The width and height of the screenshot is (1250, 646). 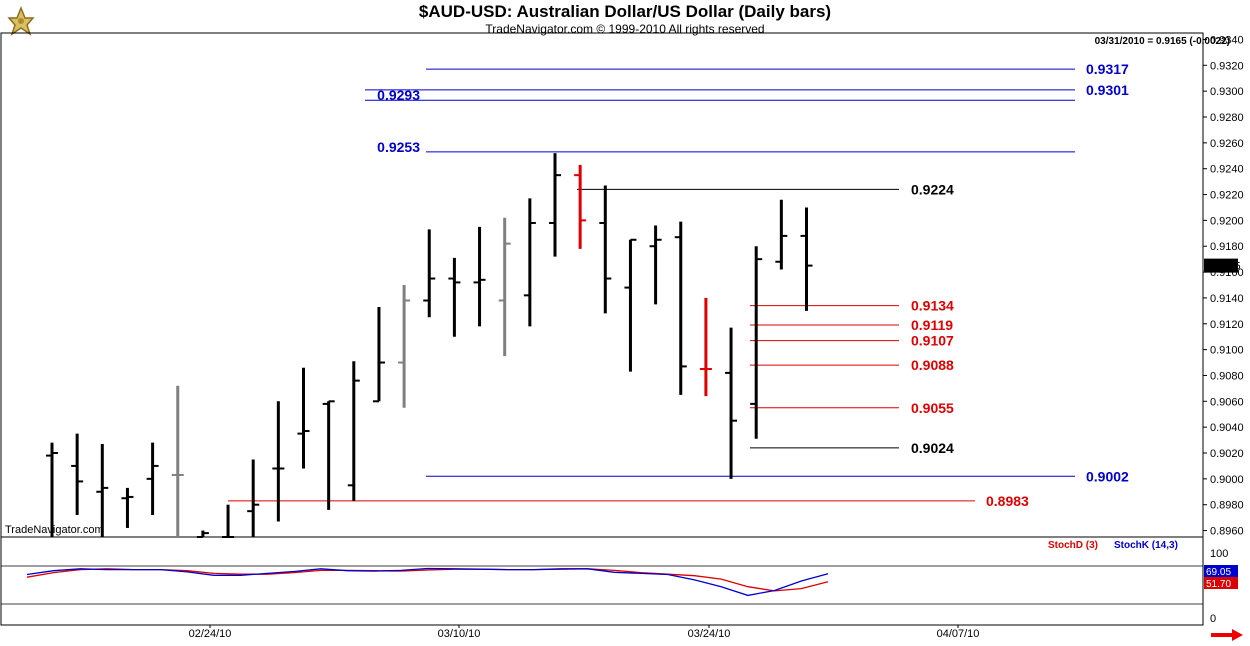 I want to click on level-label: 0.9088, so click(x=932, y=365).